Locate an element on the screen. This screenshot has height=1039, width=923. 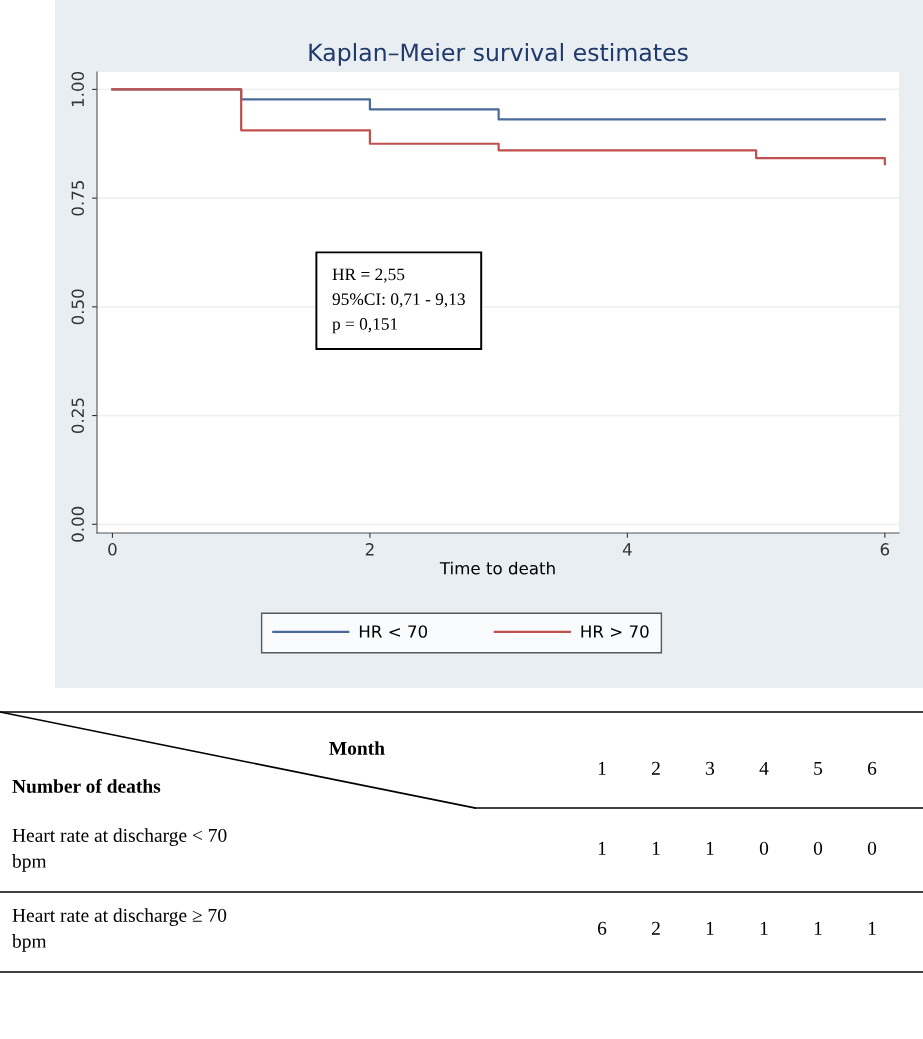
text: Heart rate at discharge ≥ 70 bpm is located at coordinates (119, 930).